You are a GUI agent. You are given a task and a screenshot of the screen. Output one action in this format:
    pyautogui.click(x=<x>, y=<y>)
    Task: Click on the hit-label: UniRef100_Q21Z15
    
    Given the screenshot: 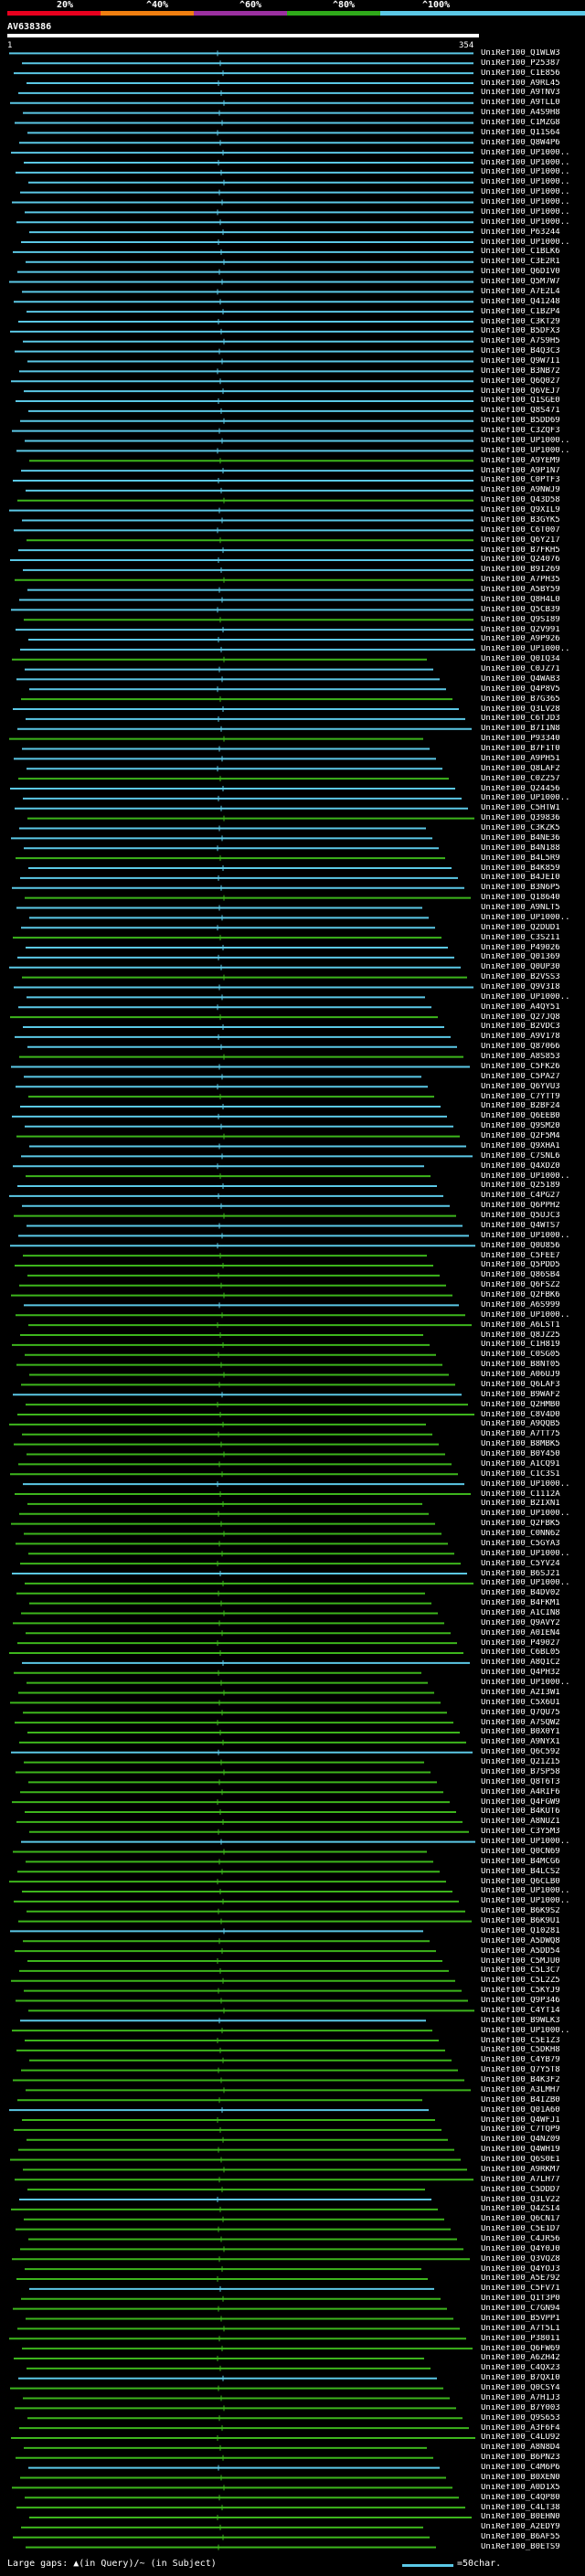 What is the action you would take?
    pyautogui.click(x=520, y=1762)
    